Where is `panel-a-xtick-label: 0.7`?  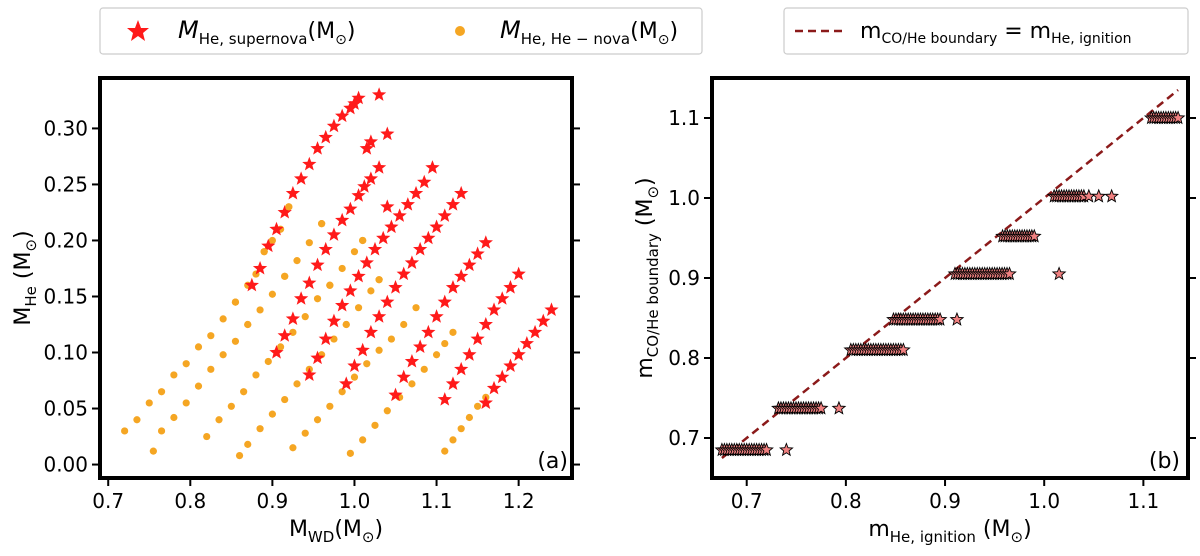 panel-a-xtick-label: 0.7 is located at coordinates (108, 501).